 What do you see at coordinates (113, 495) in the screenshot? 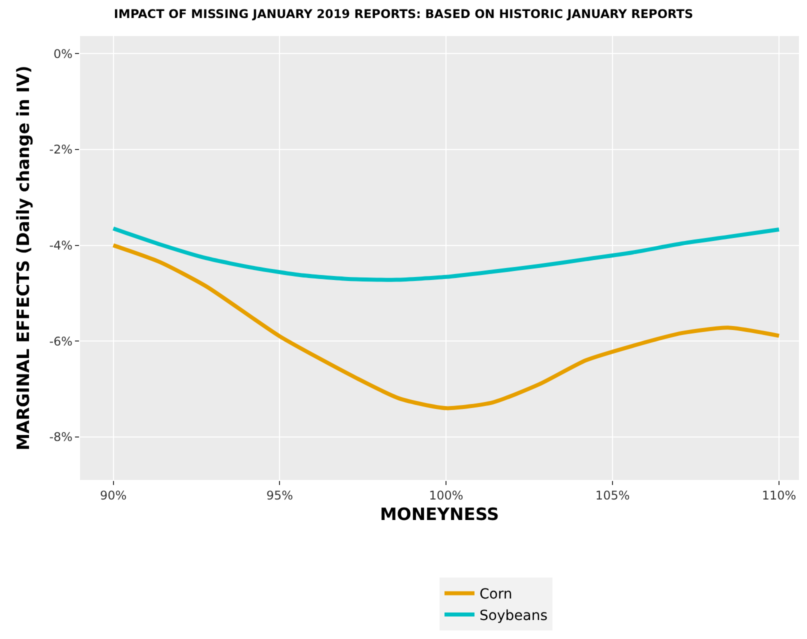
I see `x-tick-label: 90%` at bounding box center [113, 495].